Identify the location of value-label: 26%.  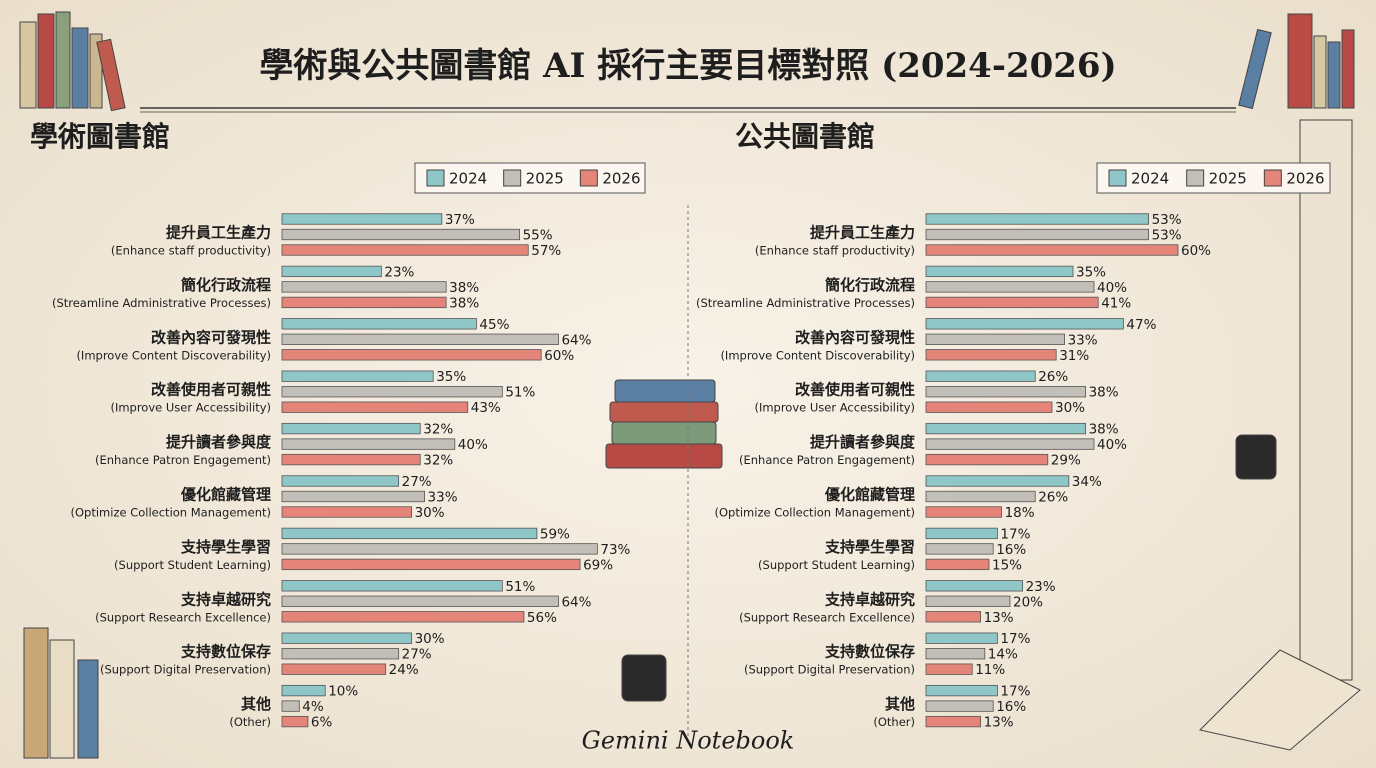
(1053, 498).